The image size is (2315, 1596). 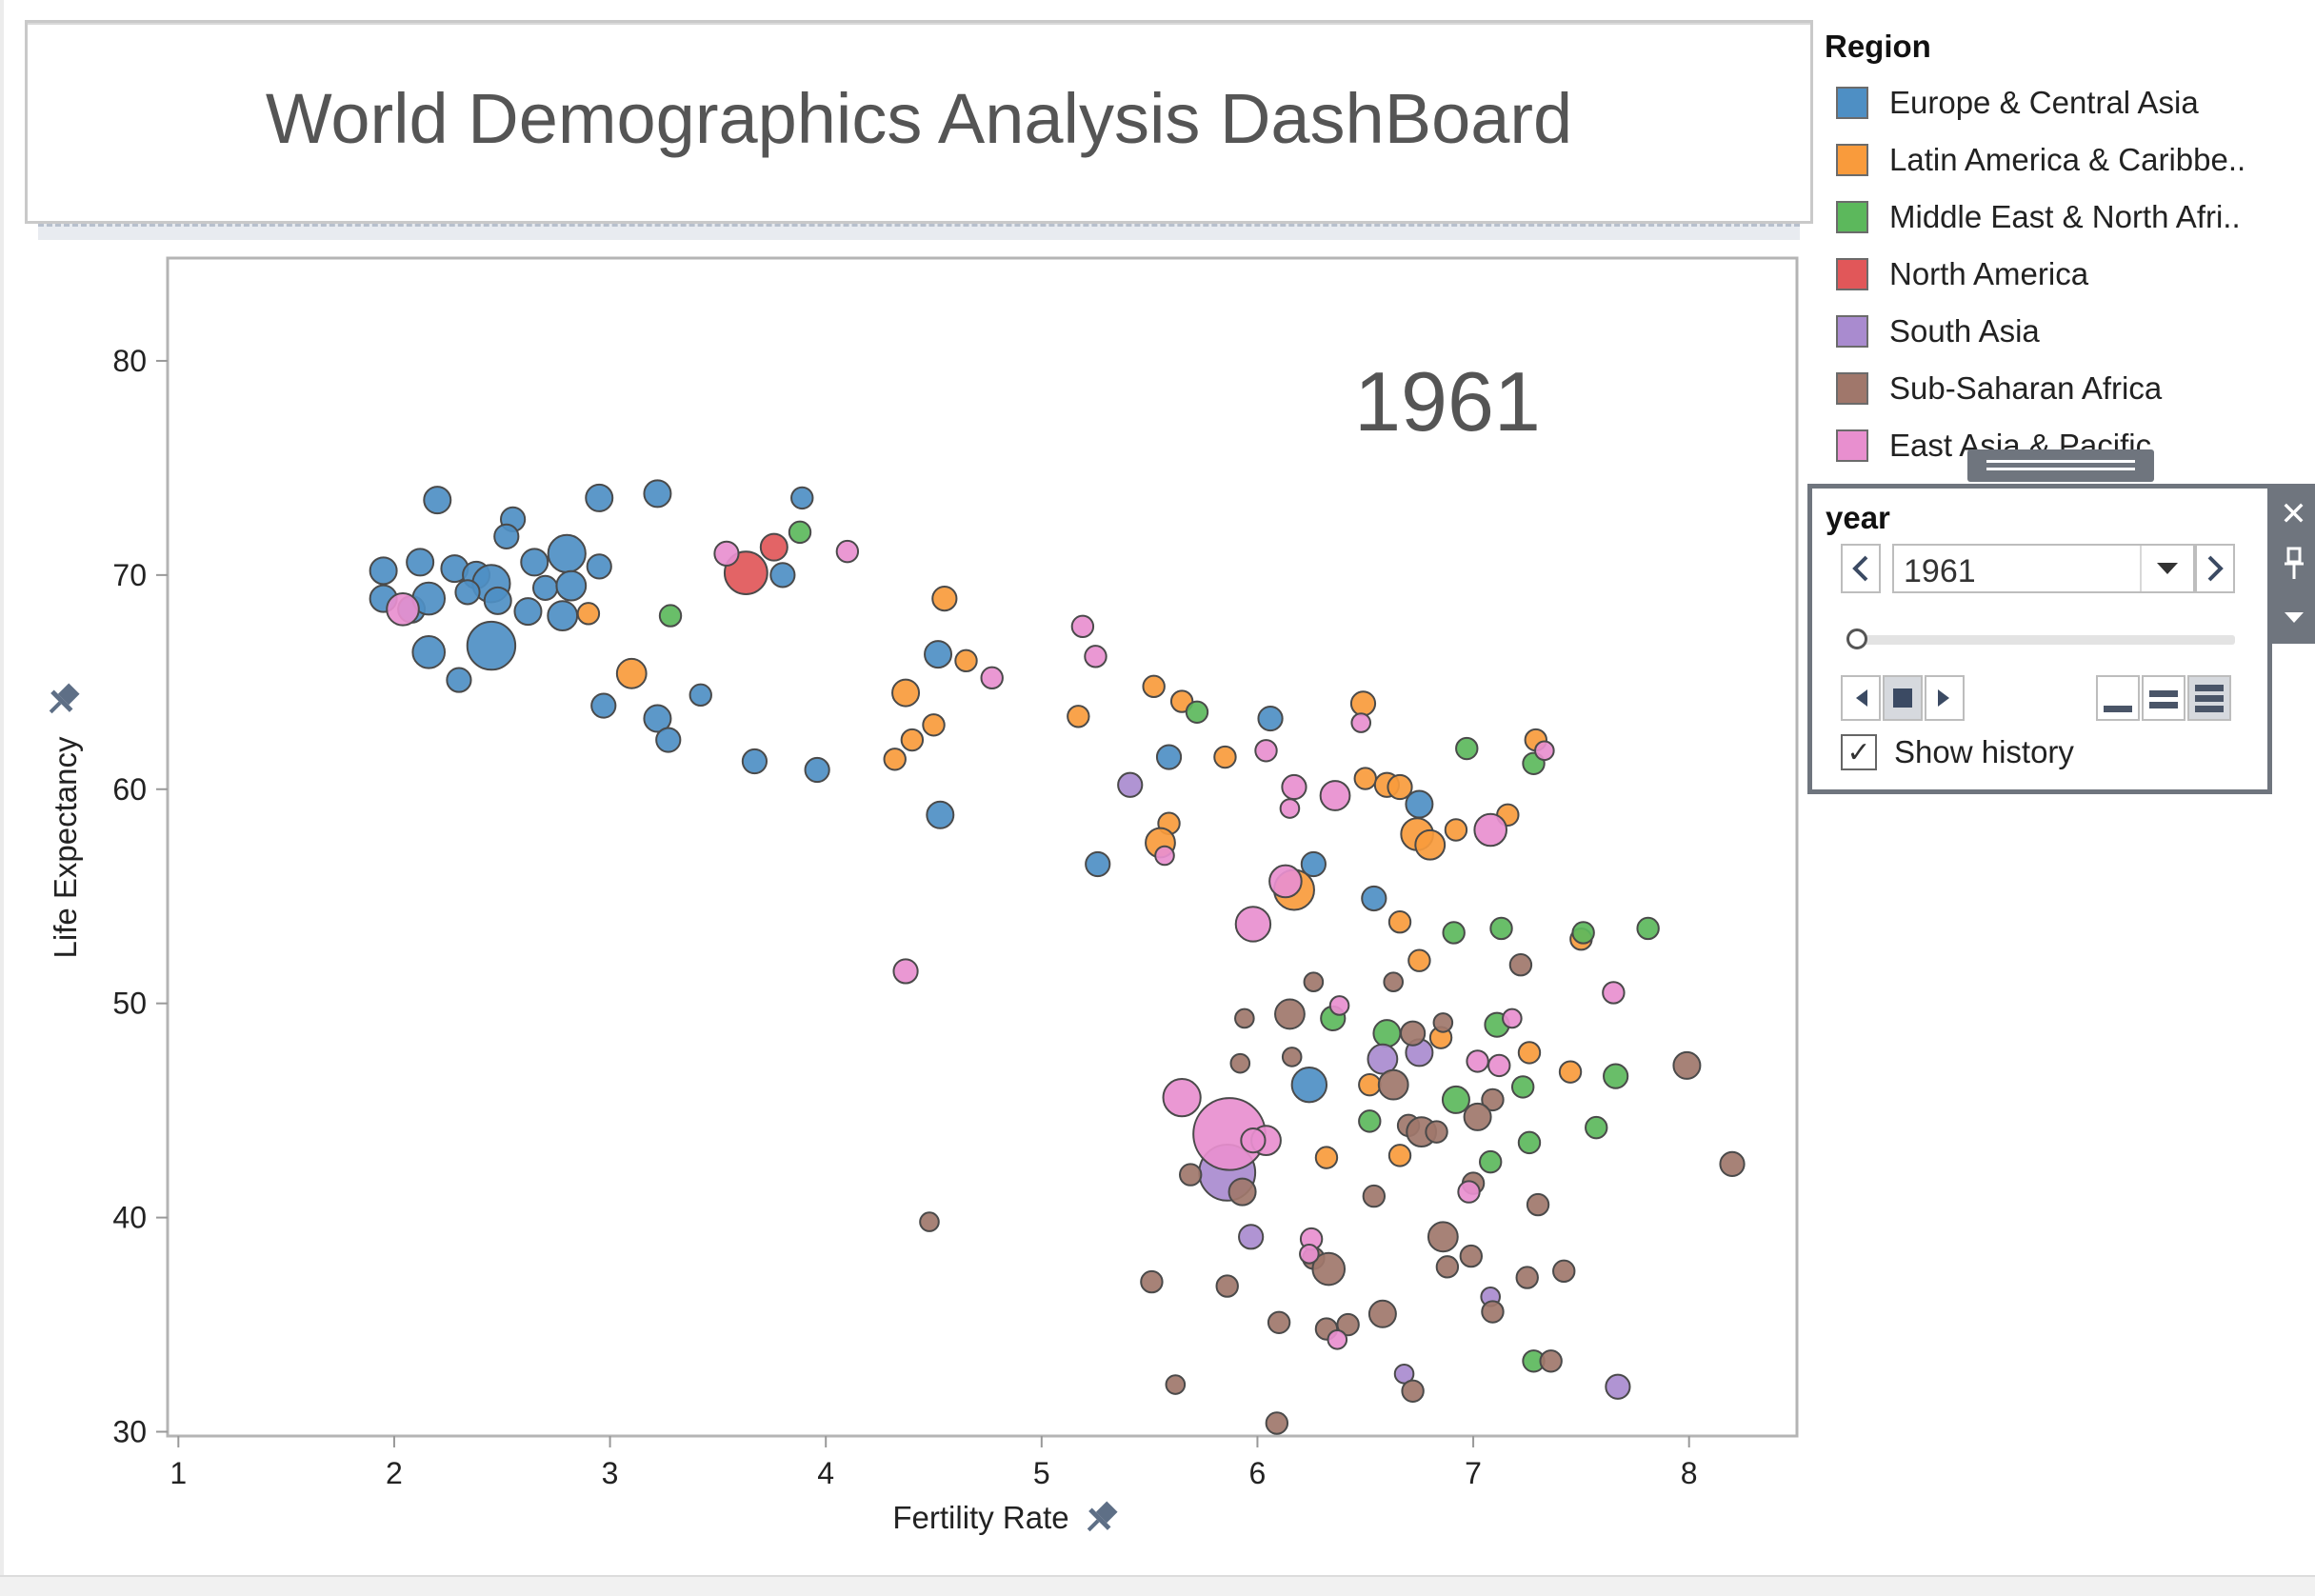 What do you see at coordinates (62, 700) in the screenshot?
I see `y-axis-pin-icon` at bounding box center [62, 700].